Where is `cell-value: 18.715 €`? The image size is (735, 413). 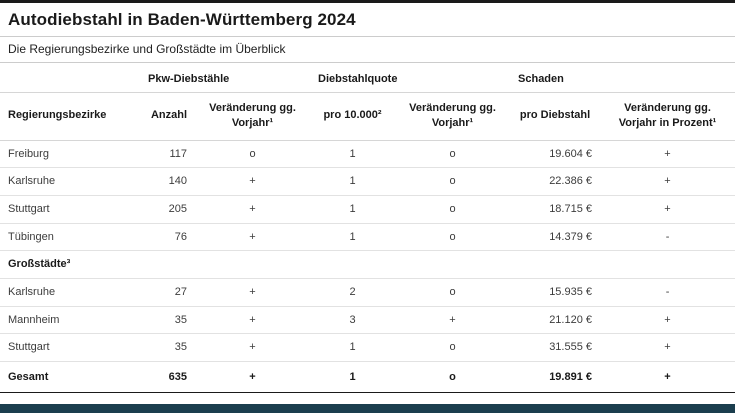 cell-value: 18.715 € is located at coordinates (555, 209).